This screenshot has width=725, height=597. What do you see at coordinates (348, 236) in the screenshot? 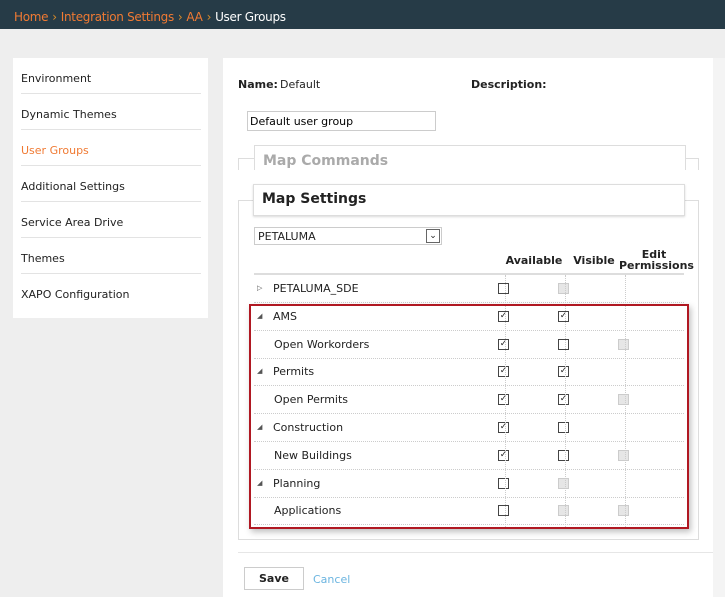
I see `map-select: PETALUMA ⌄` at bounding box center [348, 236].